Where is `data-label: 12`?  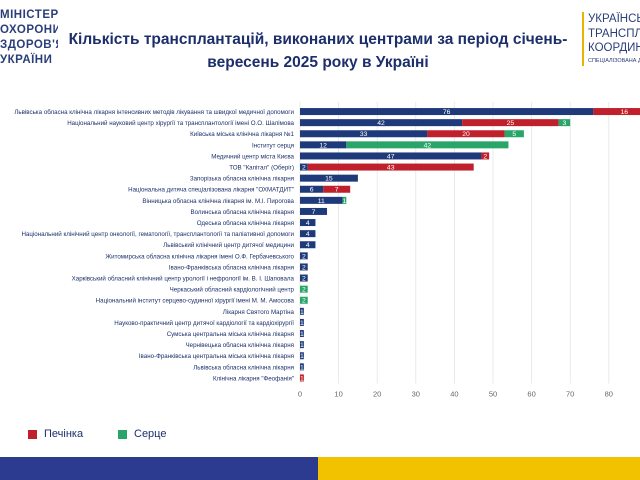
data-label: 12 is located at coordinates (323, 145).